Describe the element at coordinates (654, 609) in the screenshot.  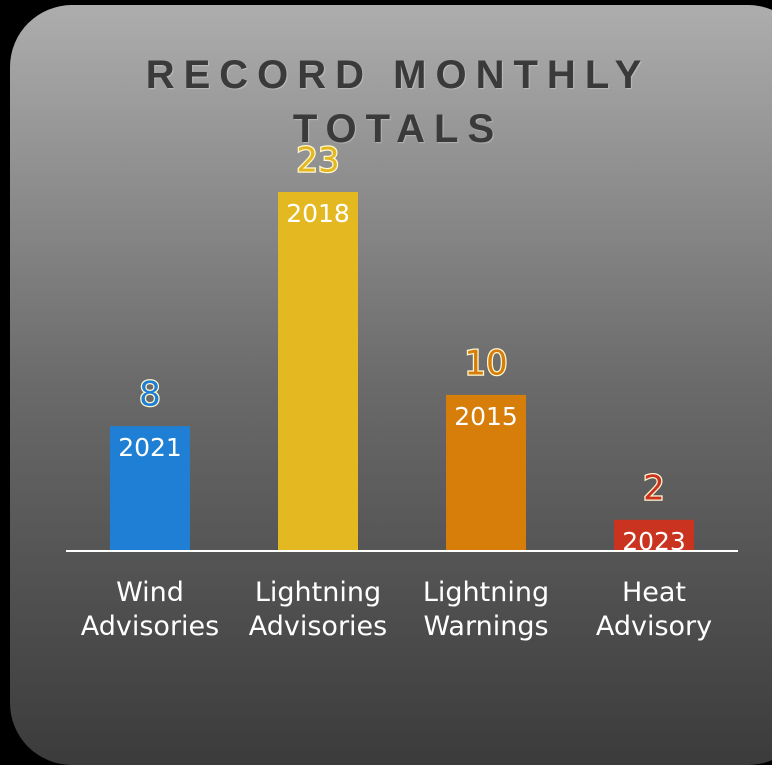
I see `x-tick-label: Heat Advisory` at that location.